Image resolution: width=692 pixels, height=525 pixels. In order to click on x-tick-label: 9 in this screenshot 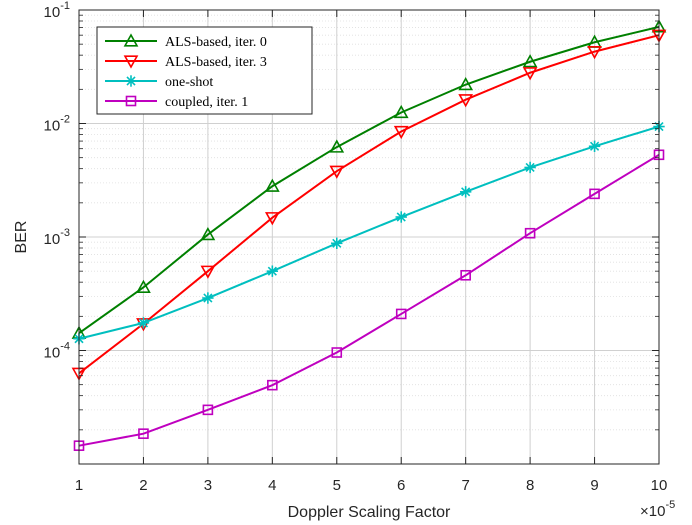, I will do `click(594, 485)`.